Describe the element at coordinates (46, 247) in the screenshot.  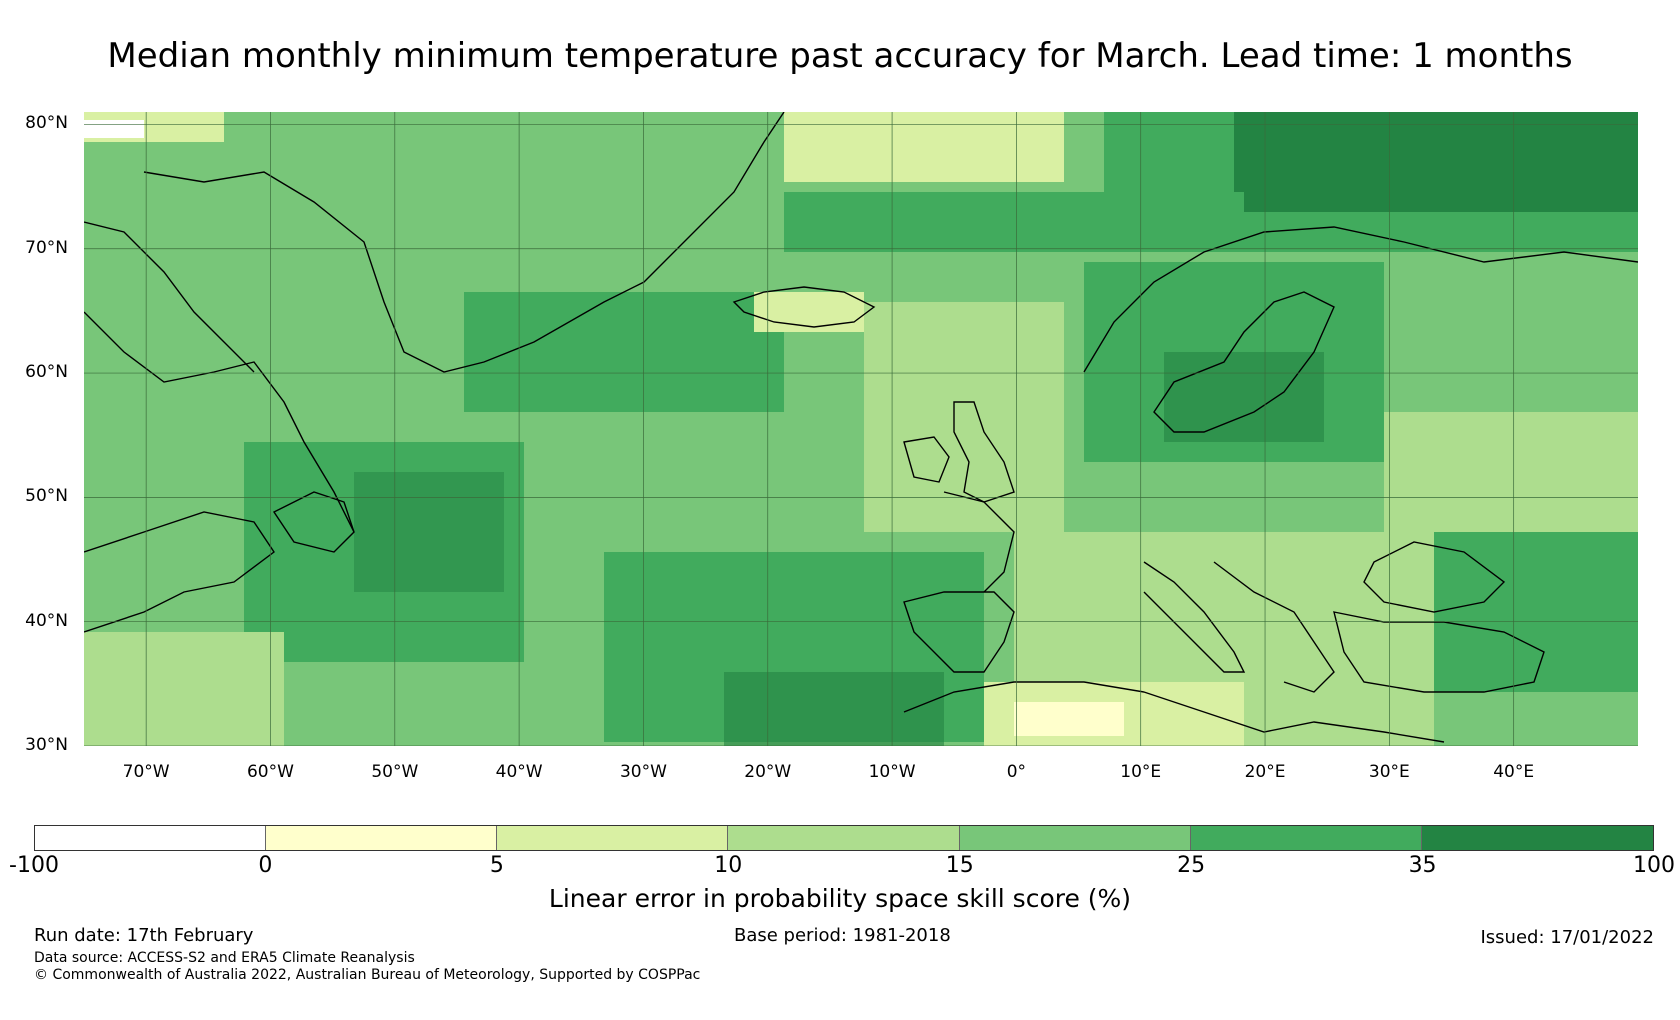
I see `latitude-label: 70°N` at that location.